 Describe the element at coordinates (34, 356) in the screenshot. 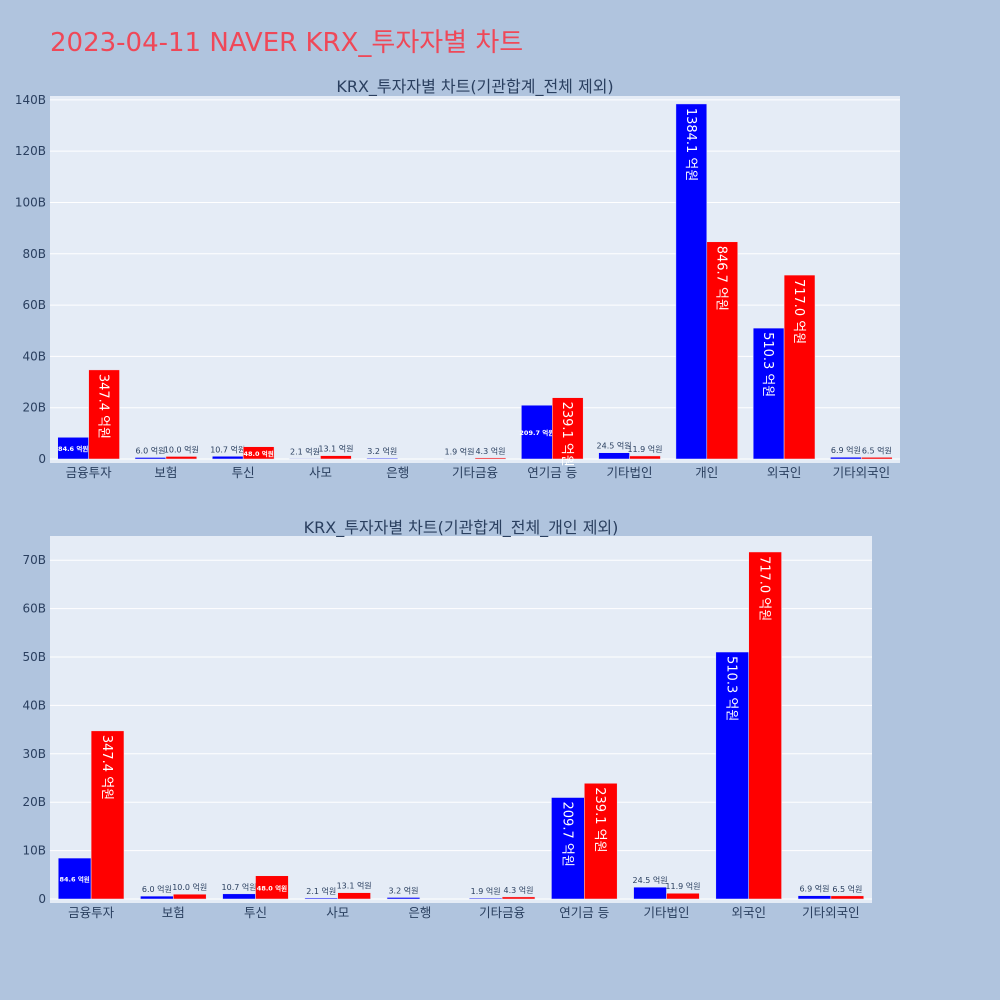

I see `y-tick-label: 40B` at that location.